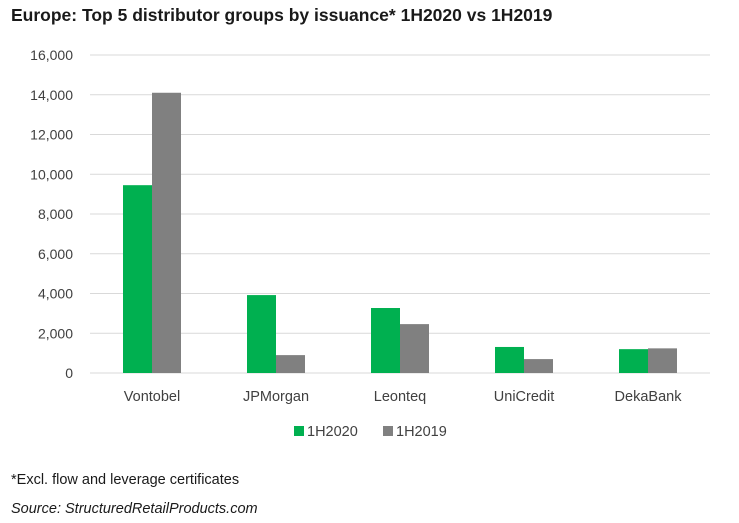  What do you see at coordinates (69, 373) in the screenshot?
I see `y-tick-label: 0` at bounding box center [69, 373].